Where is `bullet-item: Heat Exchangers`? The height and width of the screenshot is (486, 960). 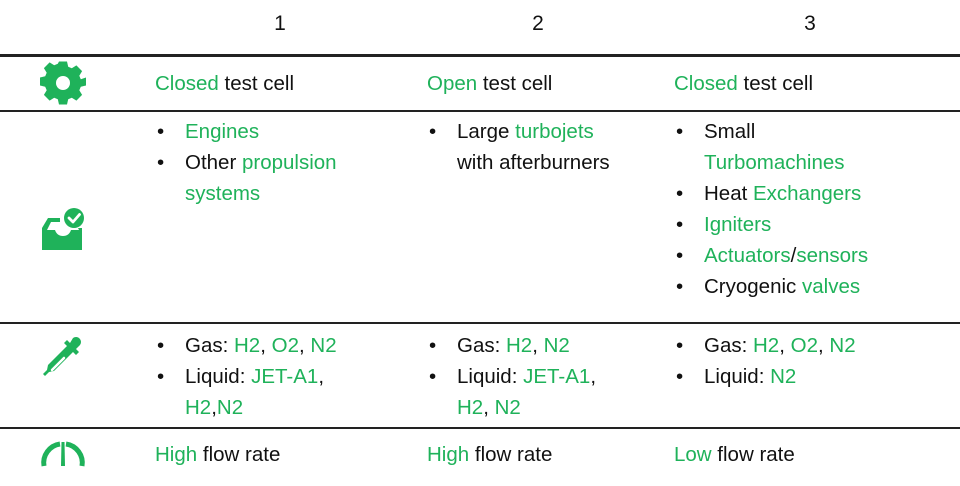
bullet-item: Heat Exchangers is located at coordinates (771, 193).